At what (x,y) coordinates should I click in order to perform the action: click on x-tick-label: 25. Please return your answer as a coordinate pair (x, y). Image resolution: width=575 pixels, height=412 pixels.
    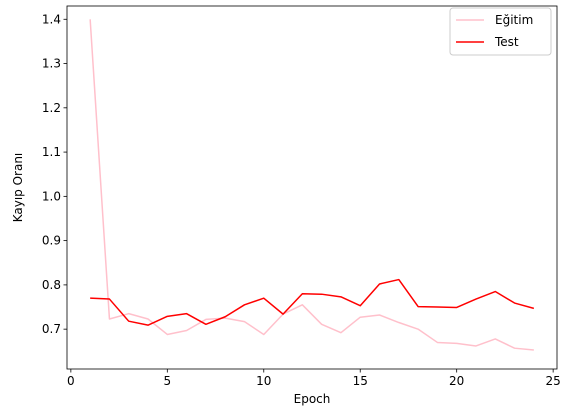
    Looking at the image, I should click on (553, 381).